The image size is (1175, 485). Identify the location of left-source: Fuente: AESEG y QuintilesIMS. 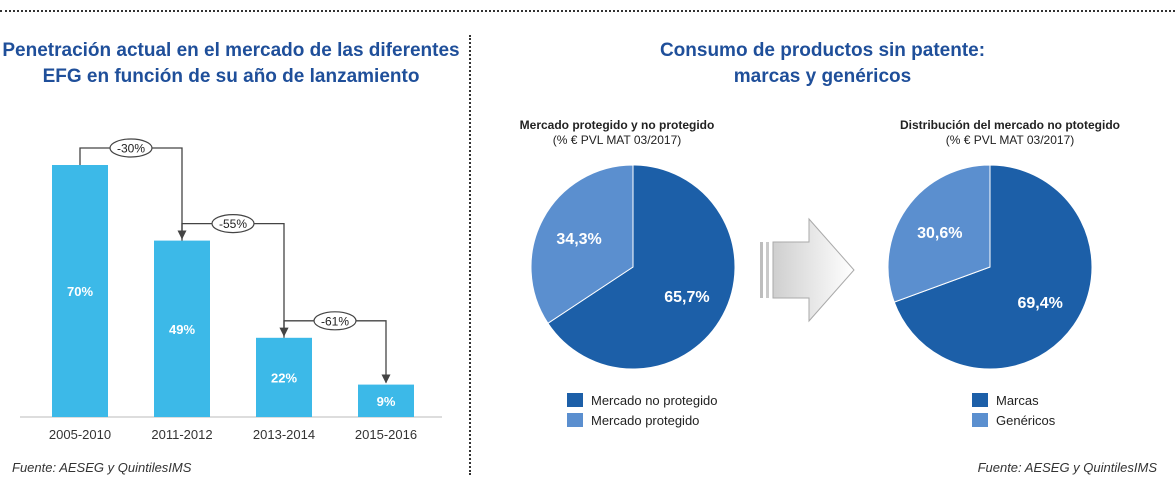
(102, 467).